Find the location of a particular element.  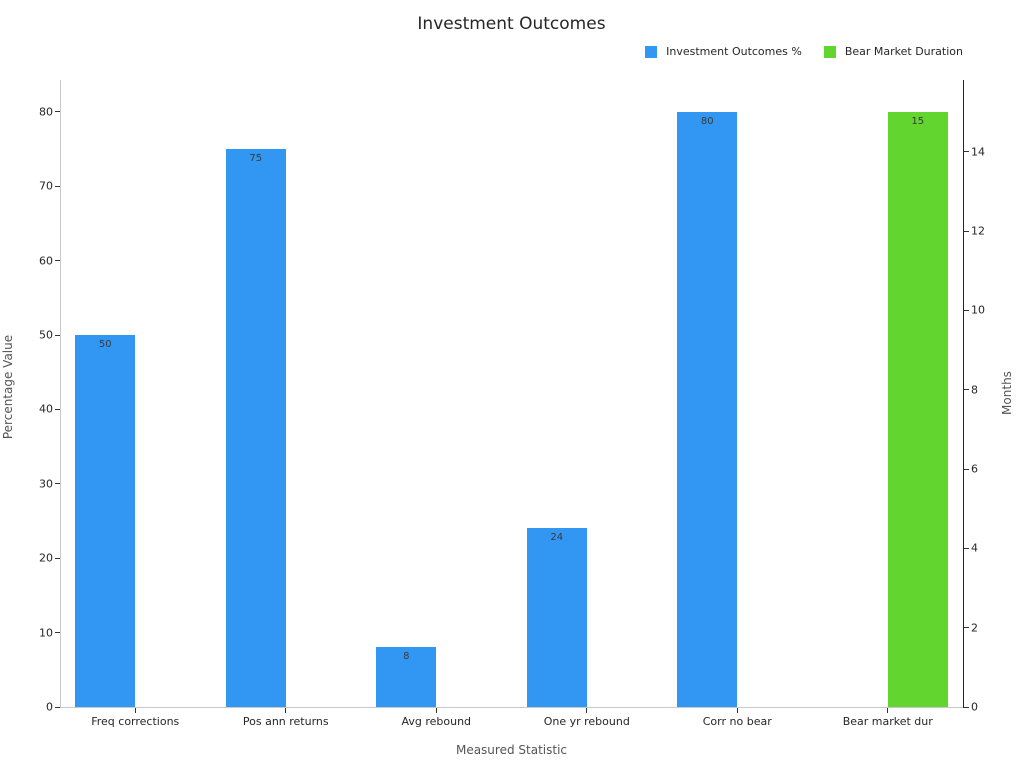

left-y-tick-label: 0 is located at coordinates (49, 707).